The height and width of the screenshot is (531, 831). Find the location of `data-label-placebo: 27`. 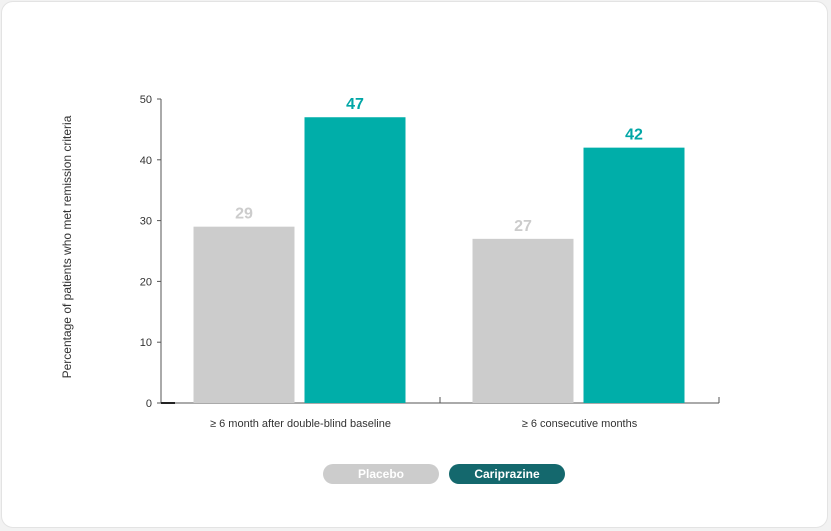

data-label-placebo: 27 is located at coordinates (523, 226).